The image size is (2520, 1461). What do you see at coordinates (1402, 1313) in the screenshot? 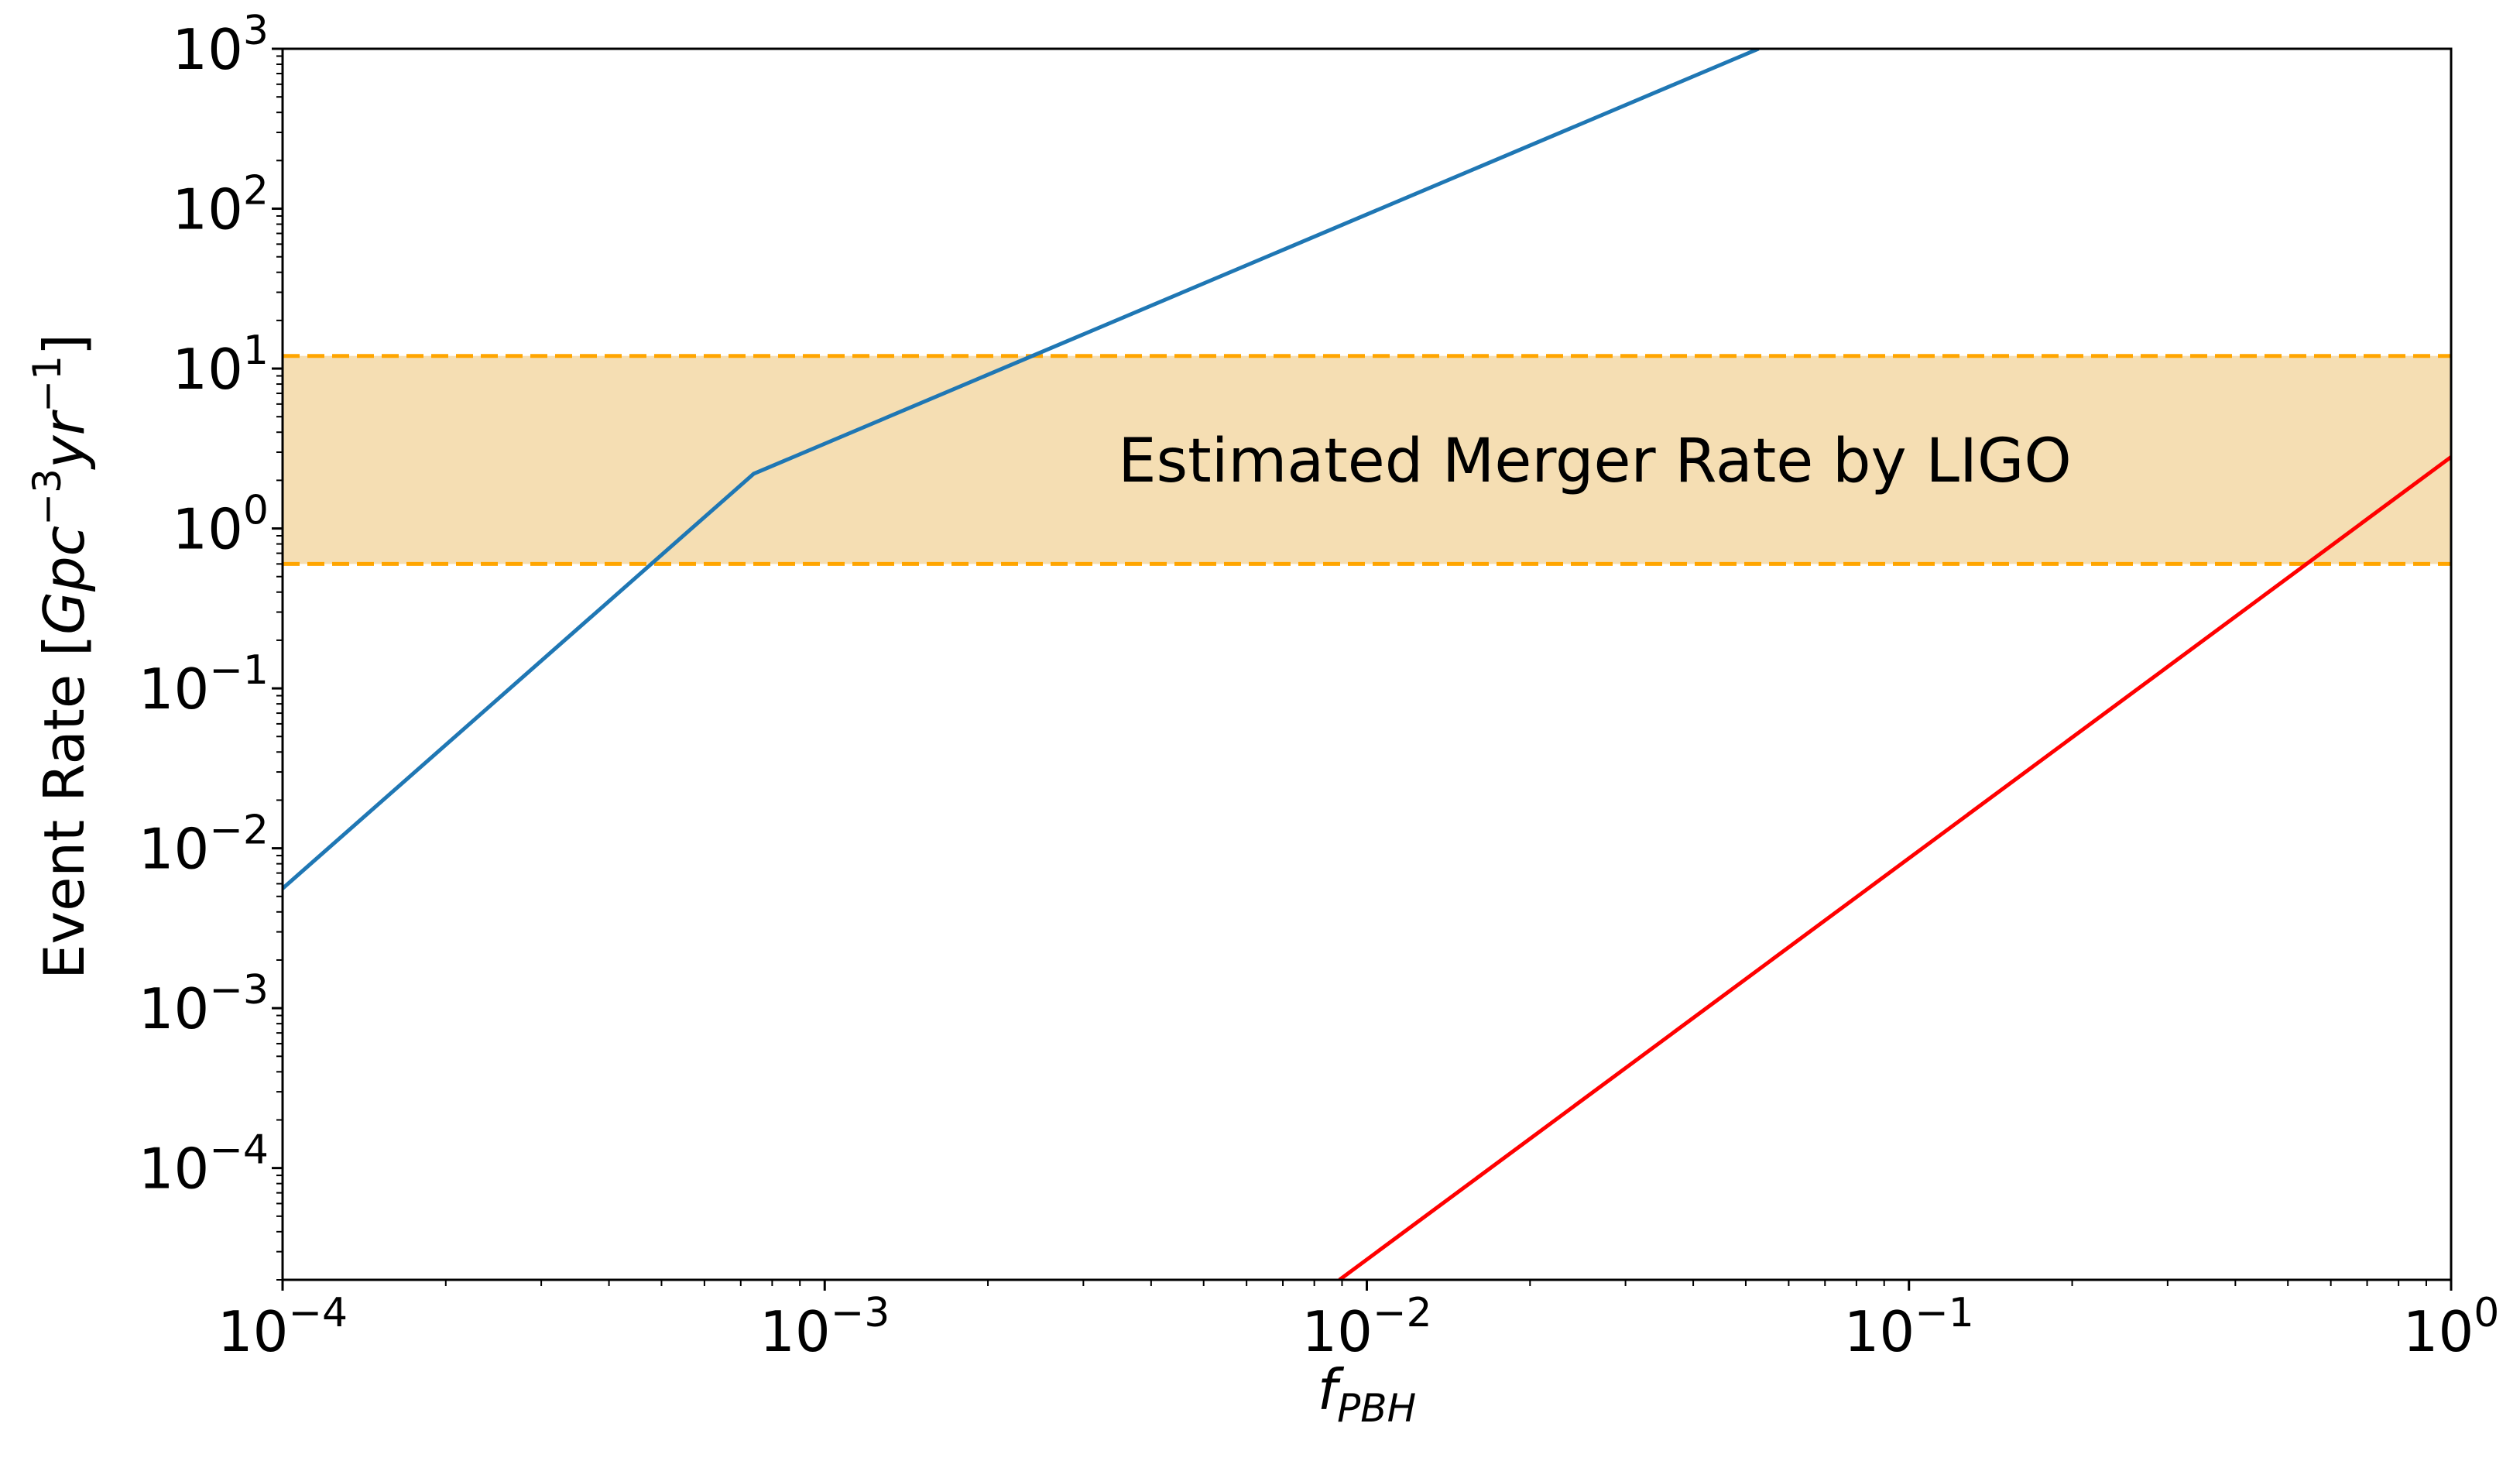
I see `x-tick-label-exp: −2` at bounding box center [1402, 1313].